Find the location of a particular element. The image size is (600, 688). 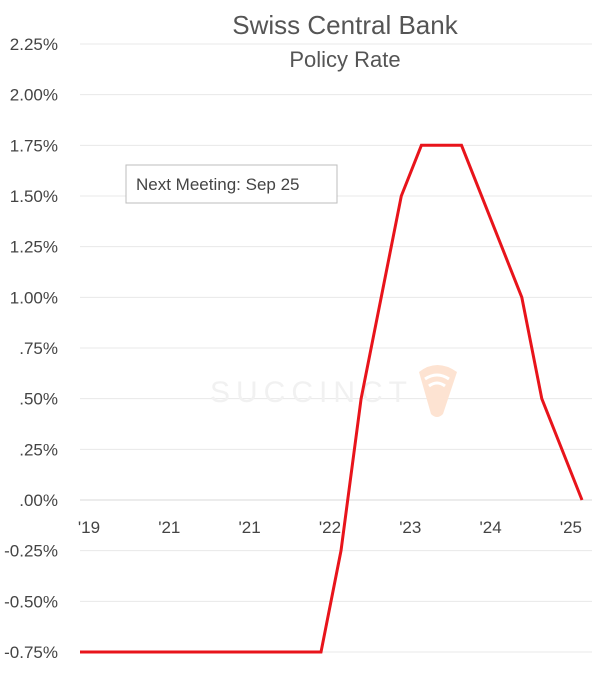

x-axis-tick-labels: '19 '21 '21 '22 '23 '24 '25 is located at coordinates (330, 527).